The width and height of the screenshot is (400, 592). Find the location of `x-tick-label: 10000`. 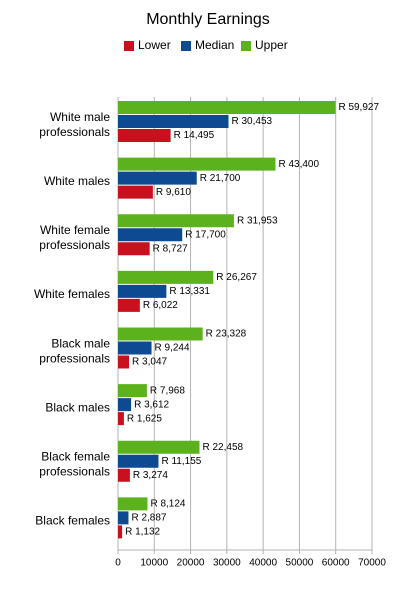

x-tick-label: 10000 is located at coordinates (154, 563).